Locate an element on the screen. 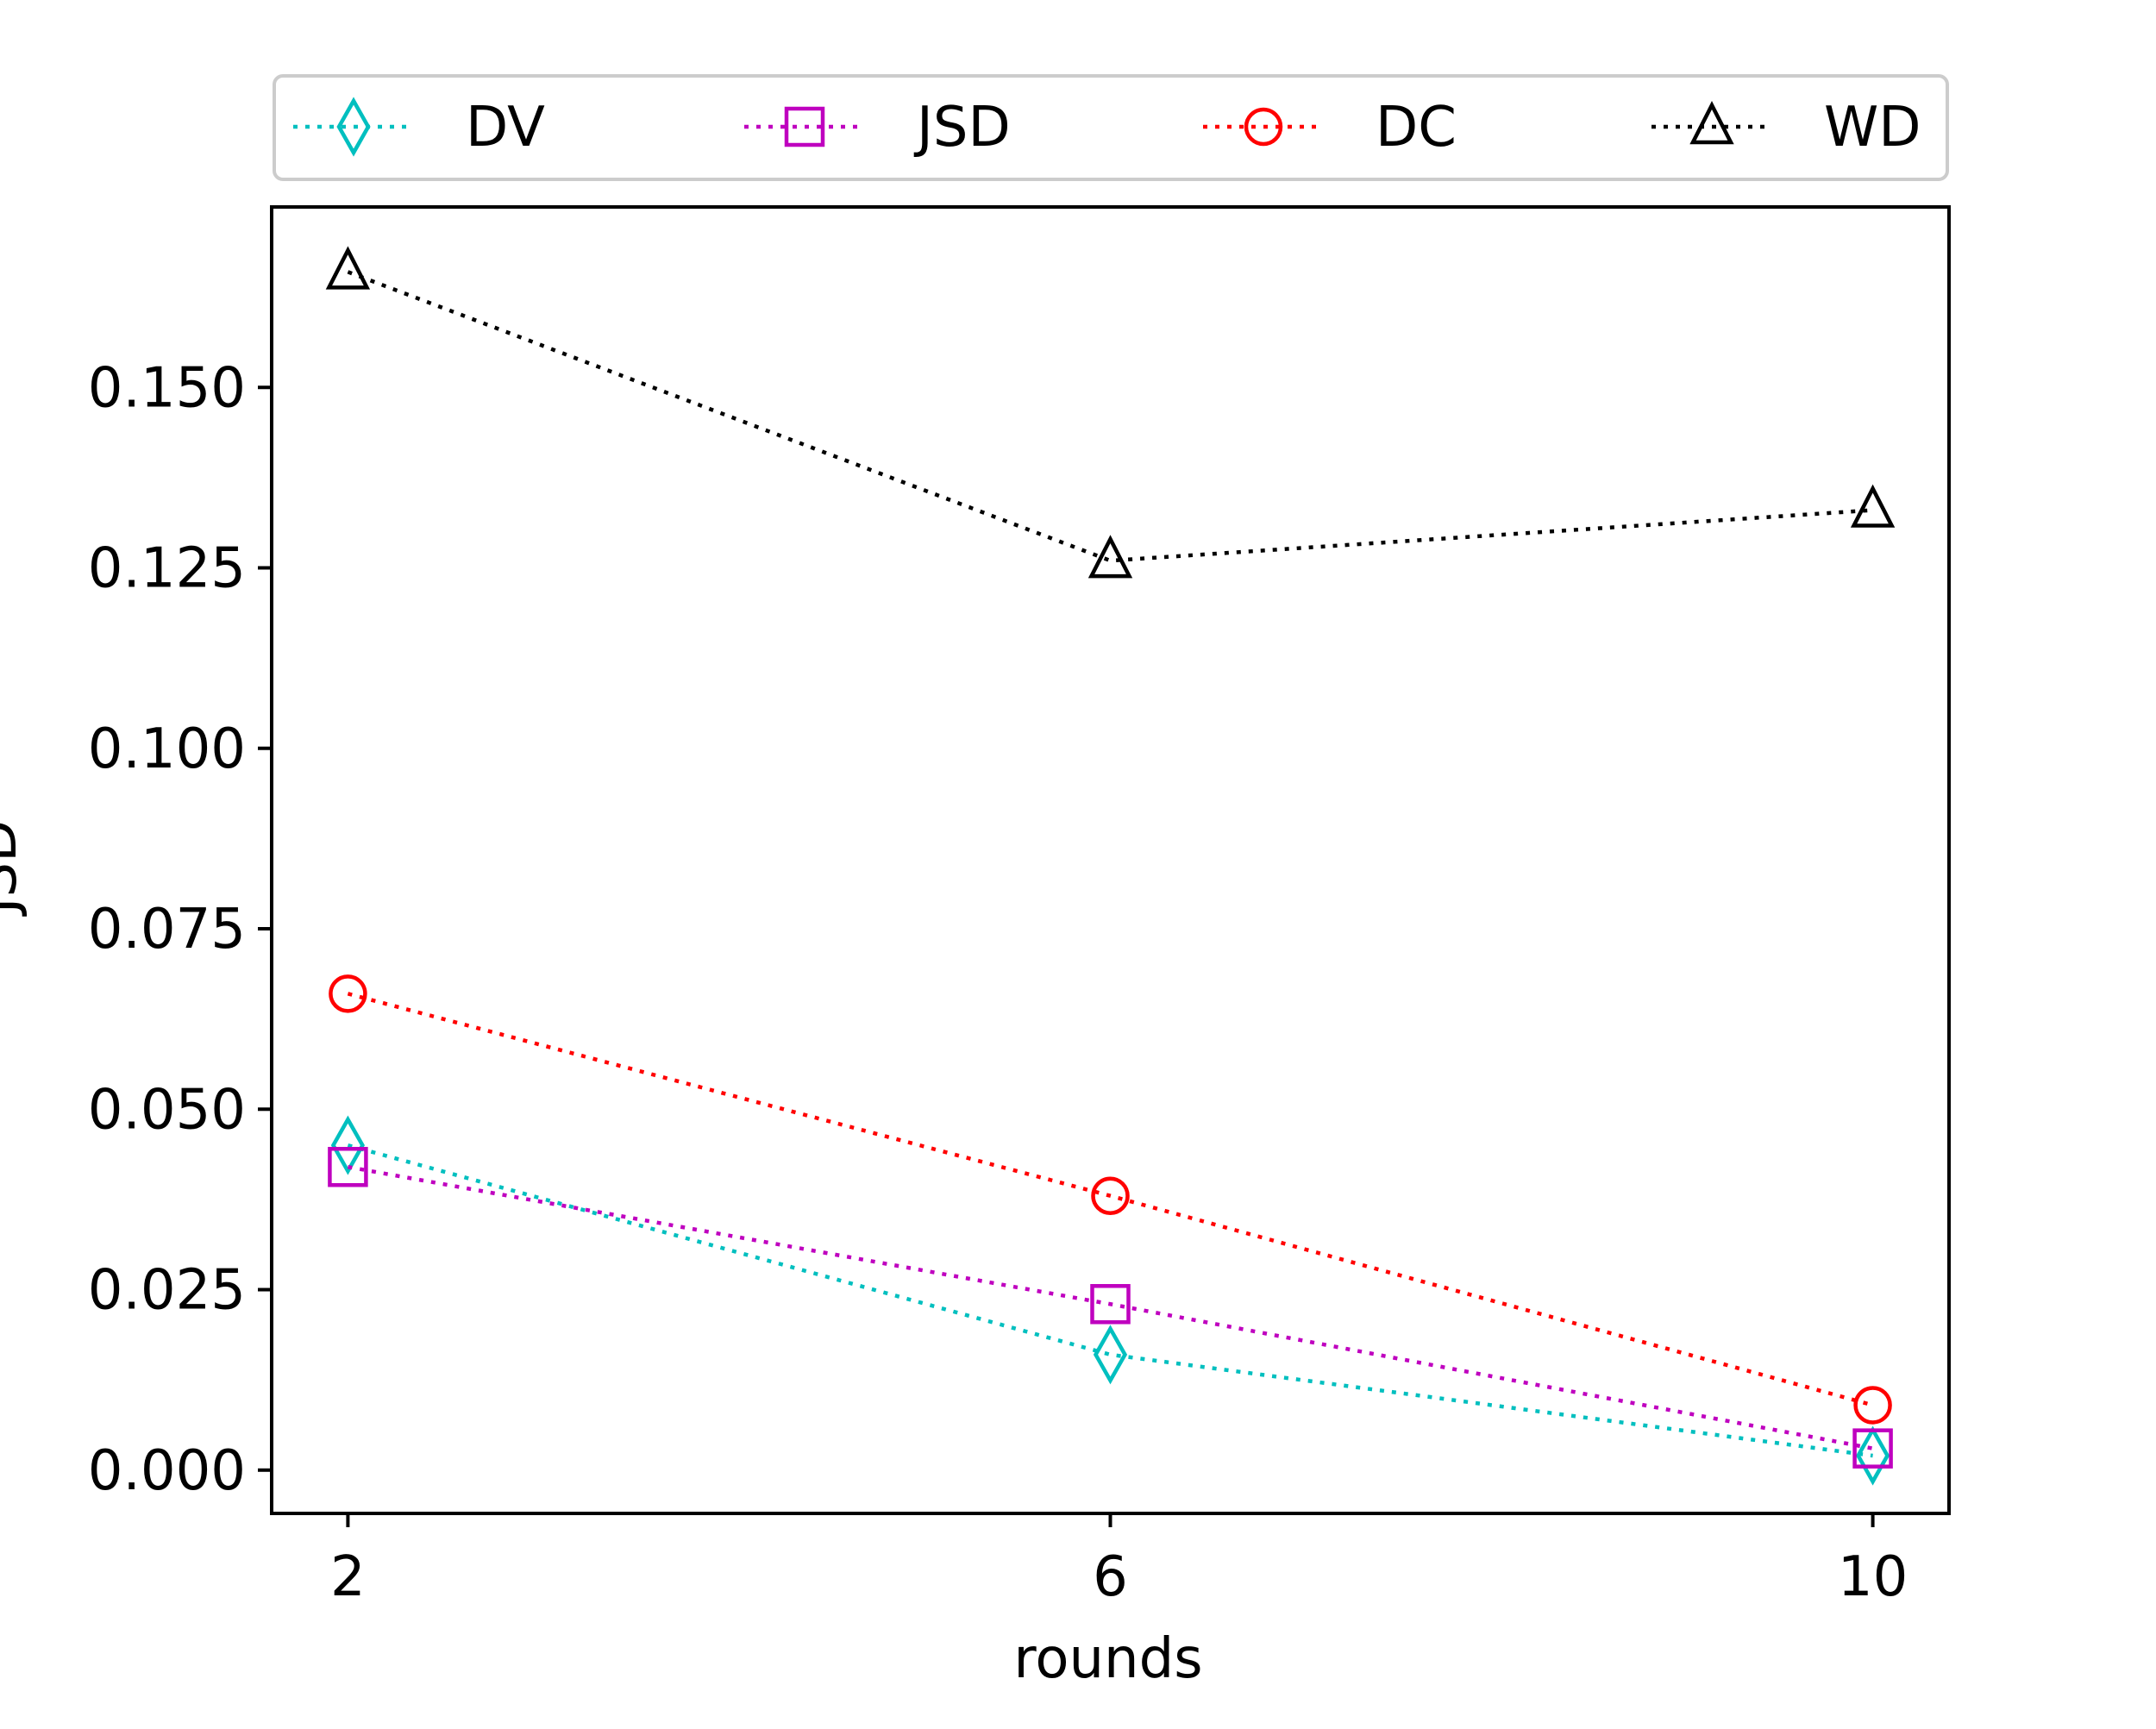 The image size is (2156, 1729). series-jsd is located at coordinates (1110, 1307).